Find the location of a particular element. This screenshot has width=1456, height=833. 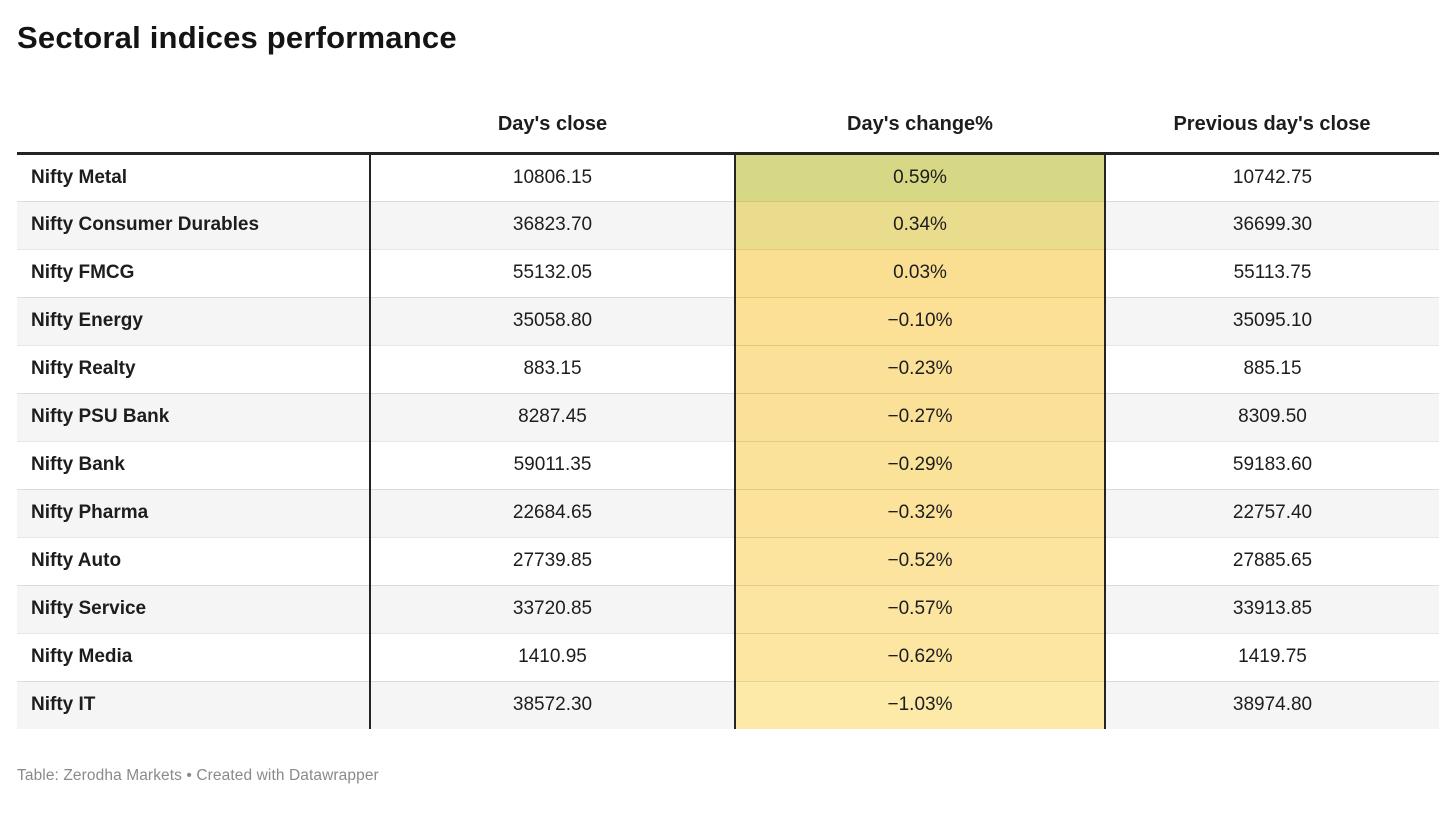

day-close-cell: 883.15 is located at coordinates (552, 369).